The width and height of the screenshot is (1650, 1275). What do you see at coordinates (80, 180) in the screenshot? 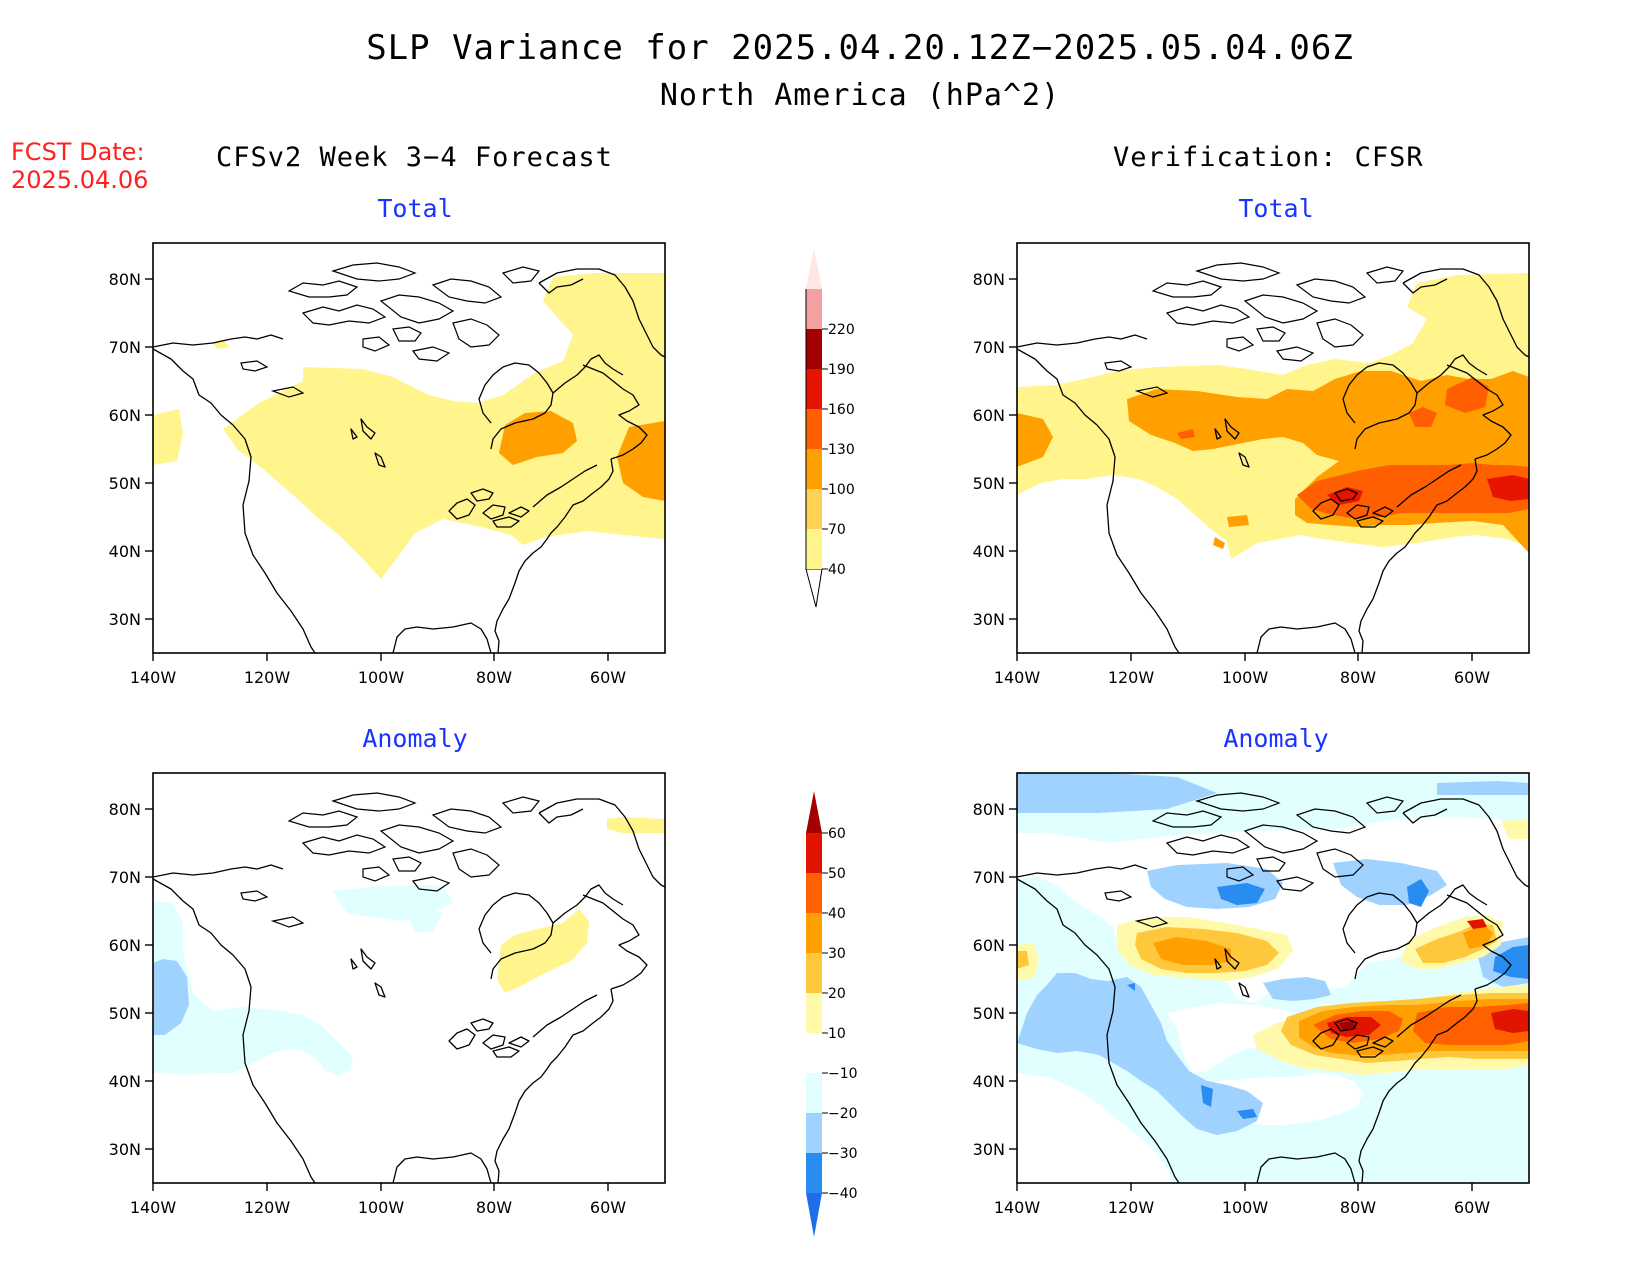
I see `fcst-date-value: 2025.04.06` at bounding box center [80, 180].